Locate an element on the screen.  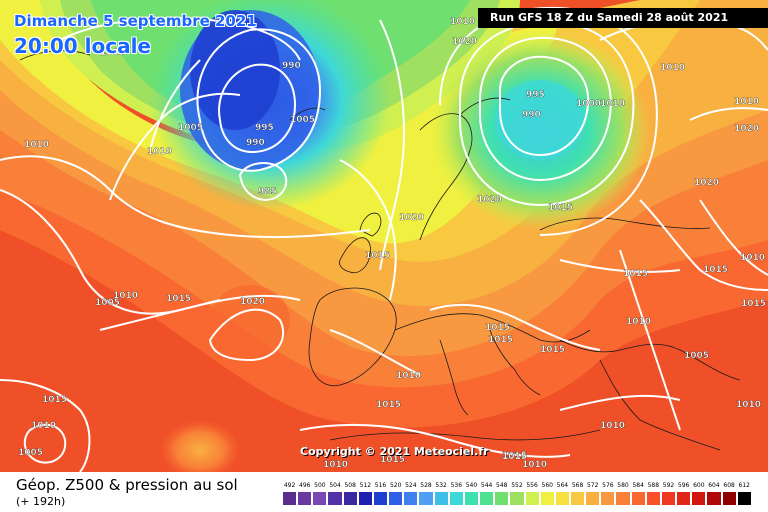
legend-entry: 580 is located at coordinates (623, 492).